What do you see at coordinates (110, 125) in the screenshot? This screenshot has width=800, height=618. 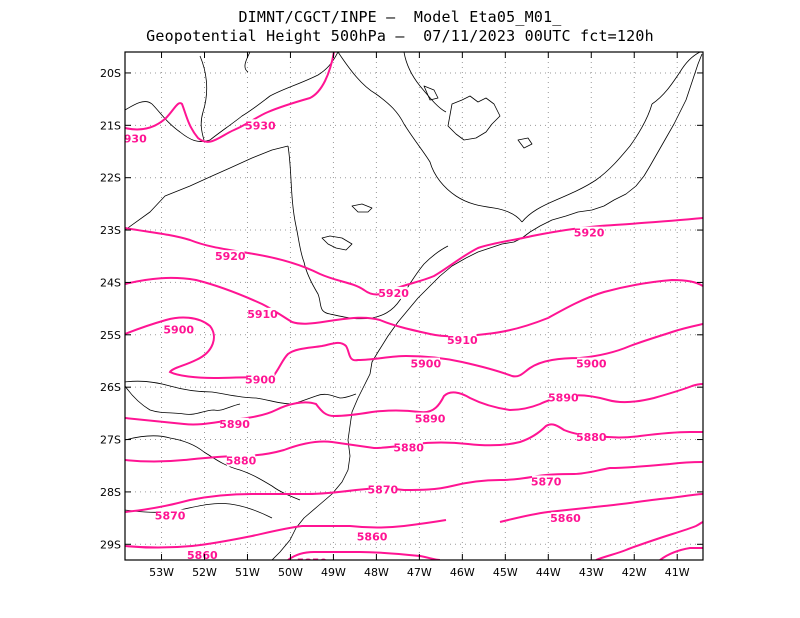 I see `lat-tick-label: 21S` at bounding box center [110, 125].